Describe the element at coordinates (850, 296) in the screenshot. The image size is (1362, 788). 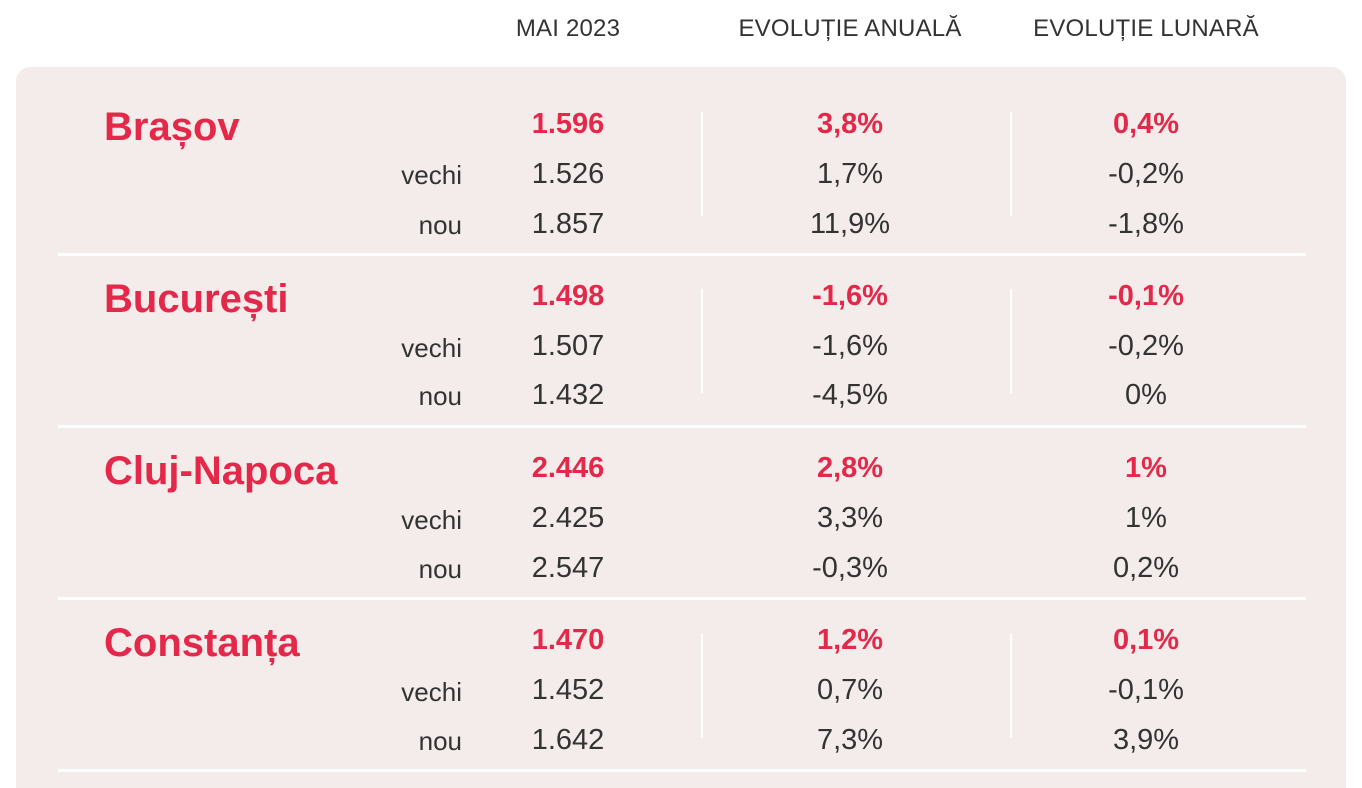
I see `value-annual: -1,6%` at that location.